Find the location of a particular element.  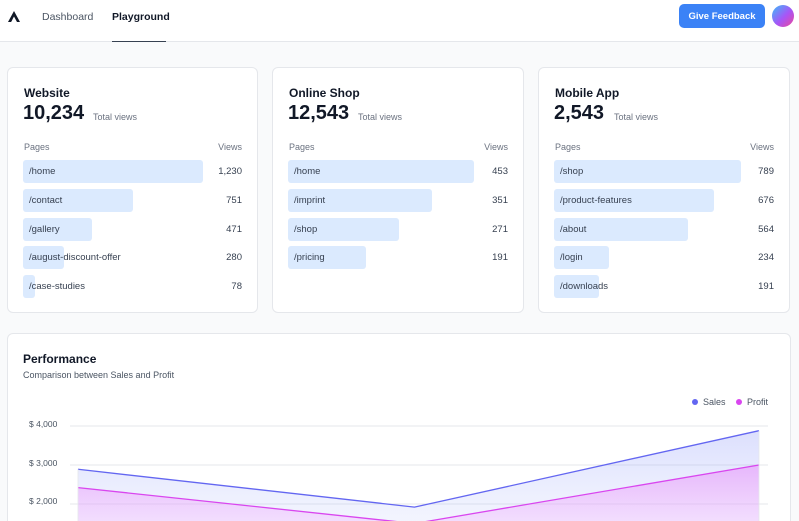

page-row-views: 453 is located at coordinates (500, 171).